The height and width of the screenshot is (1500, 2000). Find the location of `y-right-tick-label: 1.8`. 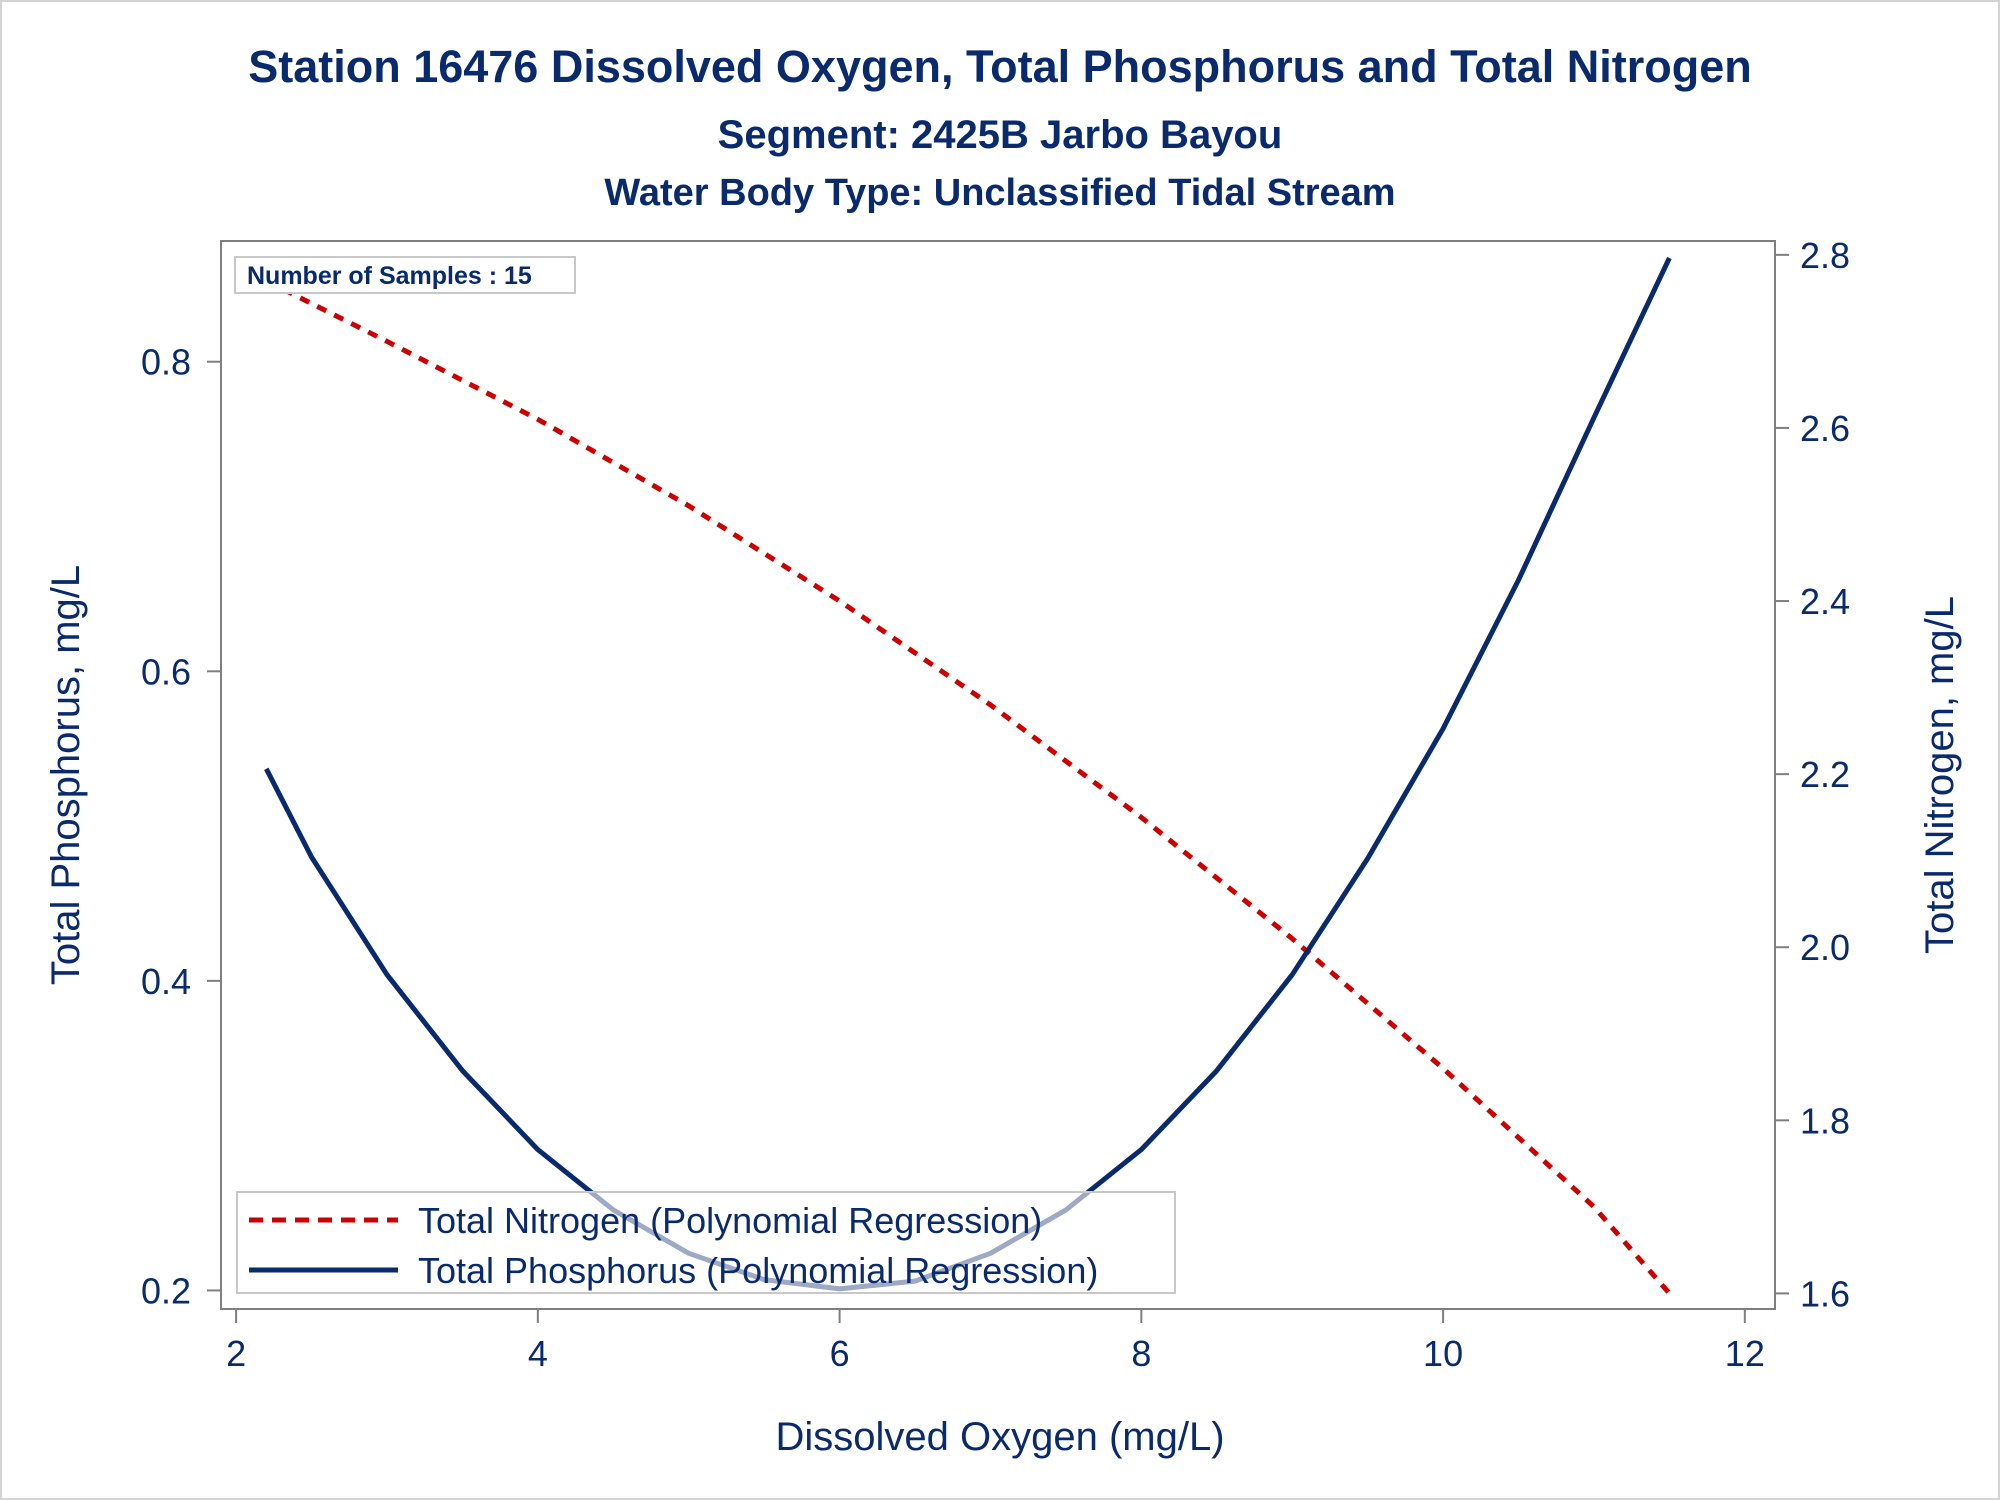

y-right-tick-label: 1.8 is located at coordinates (1825, 1120).